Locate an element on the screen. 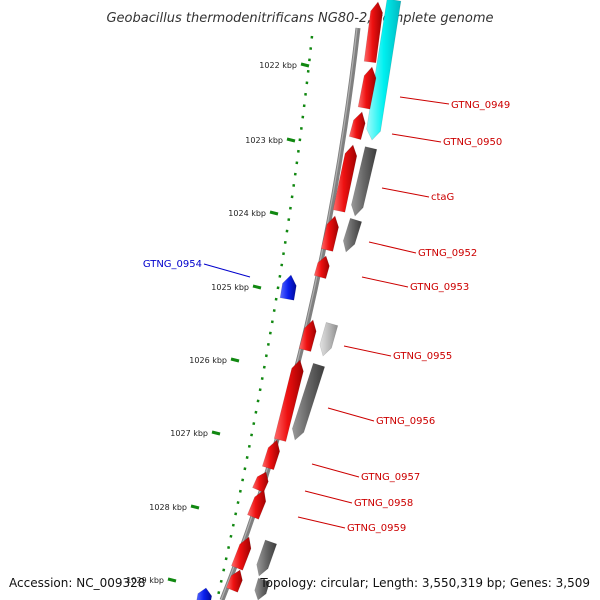 This screenshot has width=600, height=600. tick-label: 1024 kbp is located at coordinates (247, 213).